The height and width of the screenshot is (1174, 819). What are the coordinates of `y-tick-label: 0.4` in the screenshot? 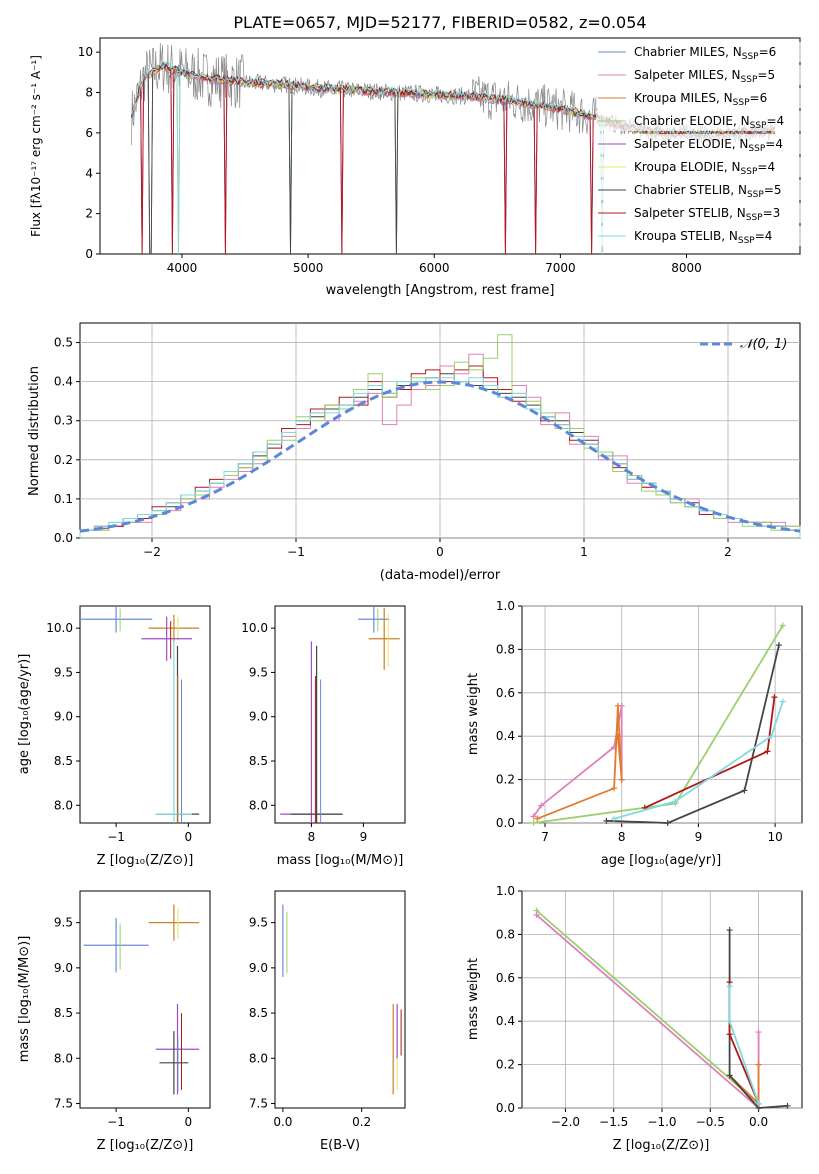 It's located at (505, 1021).